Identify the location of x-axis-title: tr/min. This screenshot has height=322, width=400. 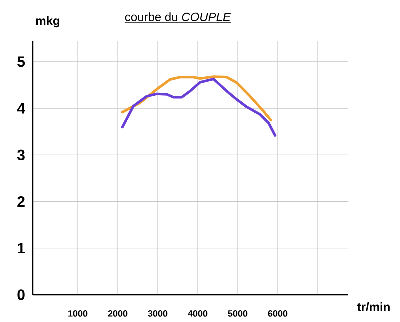
(373, 307).